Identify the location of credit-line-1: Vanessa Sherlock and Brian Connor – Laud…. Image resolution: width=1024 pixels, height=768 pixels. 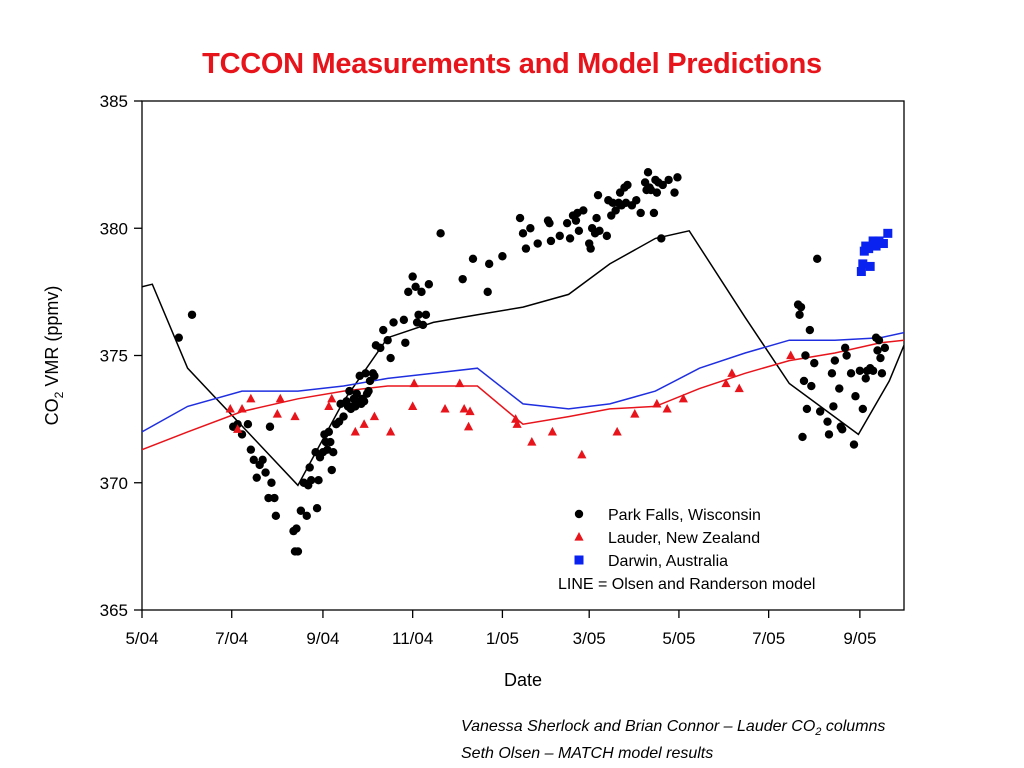
(673, 728).